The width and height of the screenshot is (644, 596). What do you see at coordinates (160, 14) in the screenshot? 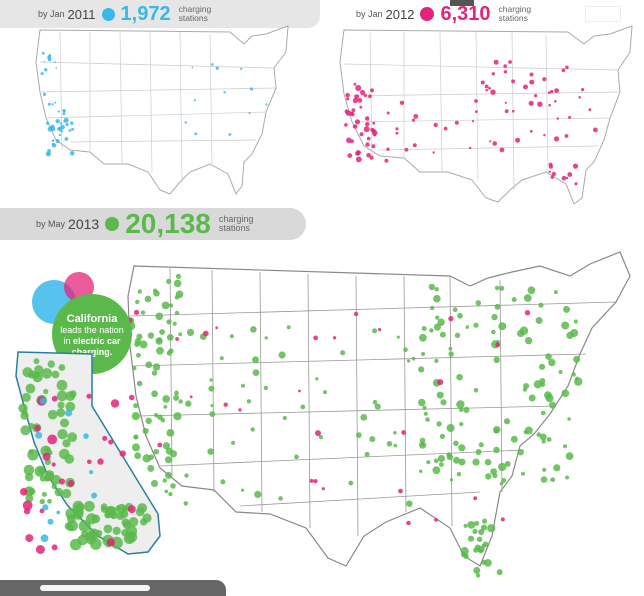
I see `banner-2011: by Jan 2011 1,972 charging stations` at bounding box center [160, 14].